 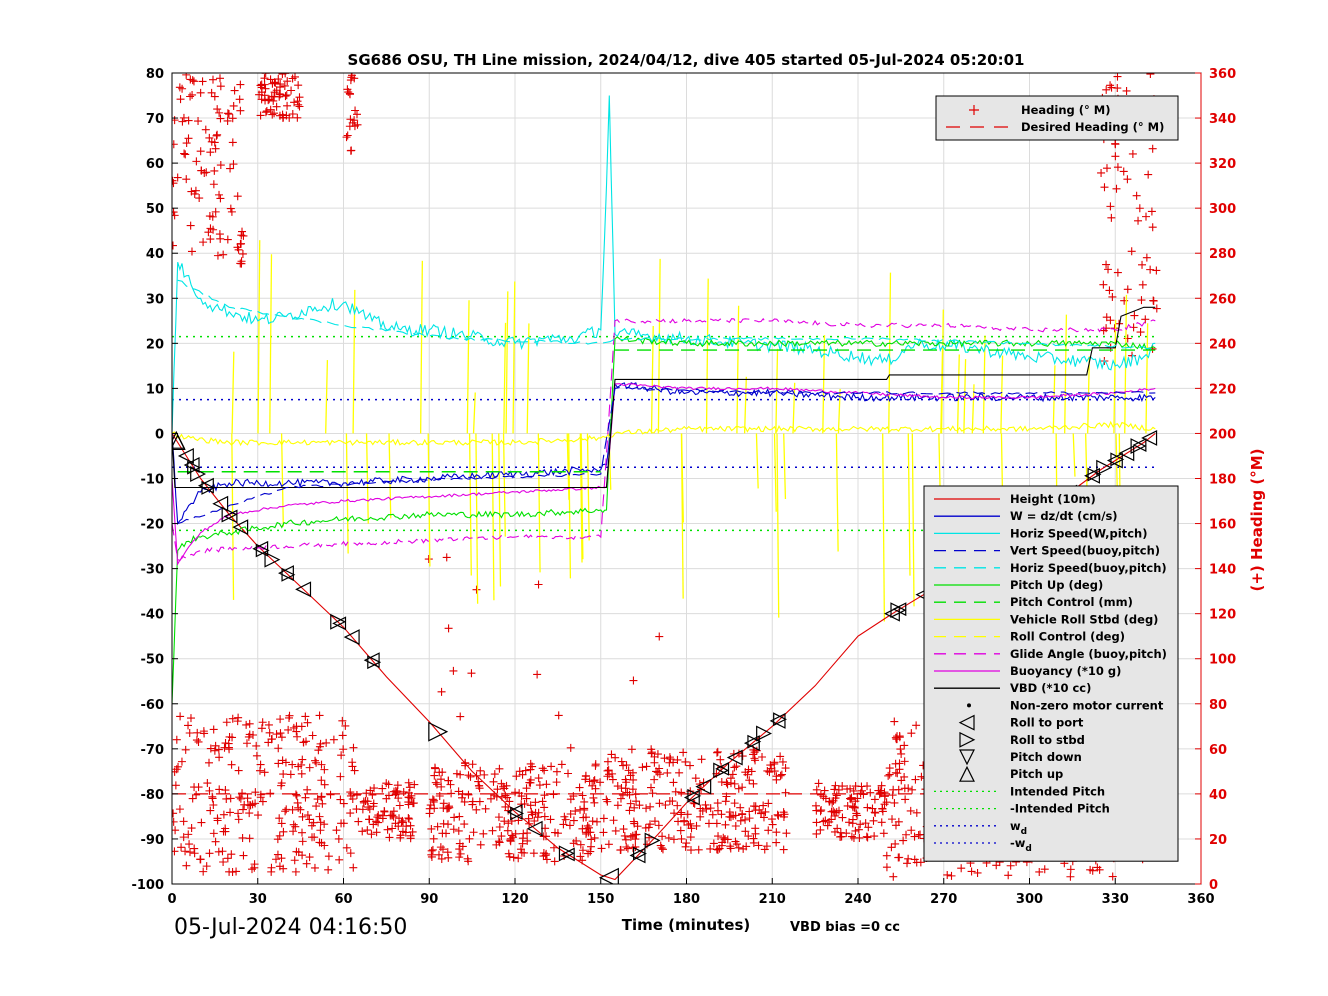 What do you see at coordinates (155, 299) in the screenshot?
I see `y-tick-label: 30` at bounding box center [155, 299].